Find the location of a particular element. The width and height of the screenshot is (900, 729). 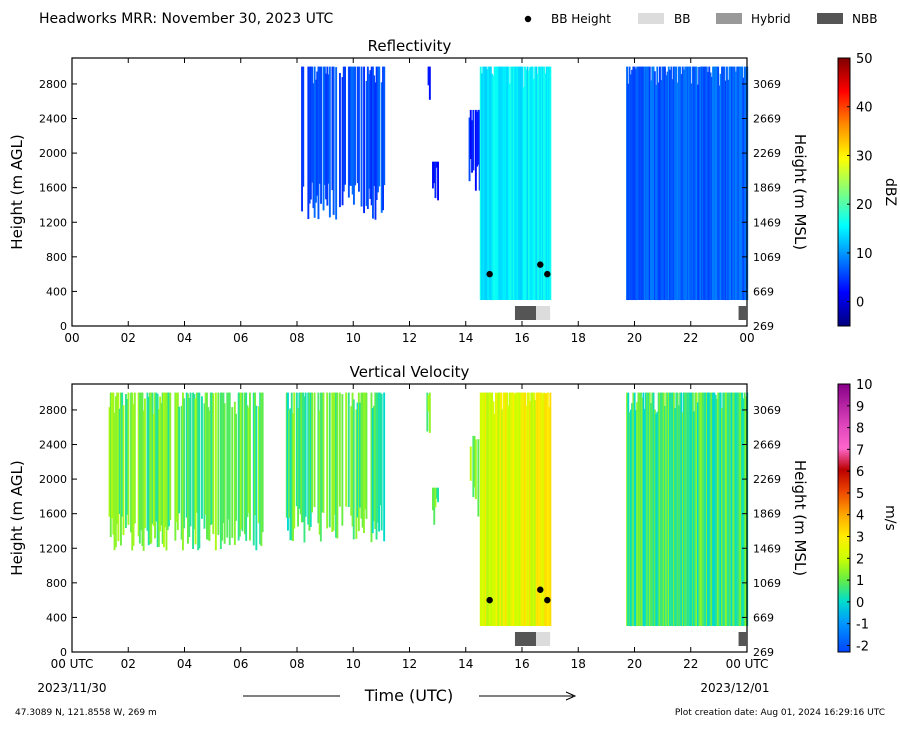

xaxis-arrow-head is located at coordinates (571, 696).